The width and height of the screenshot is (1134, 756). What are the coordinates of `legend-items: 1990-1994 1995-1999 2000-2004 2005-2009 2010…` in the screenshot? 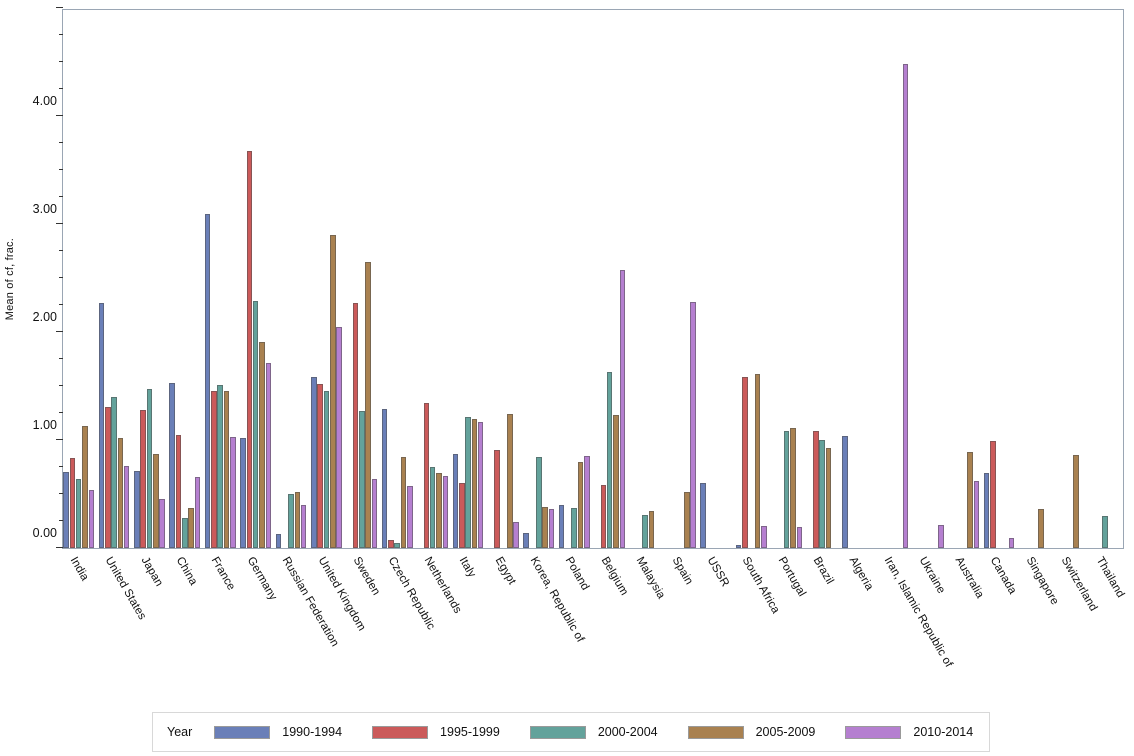 It's located at (608, 732).